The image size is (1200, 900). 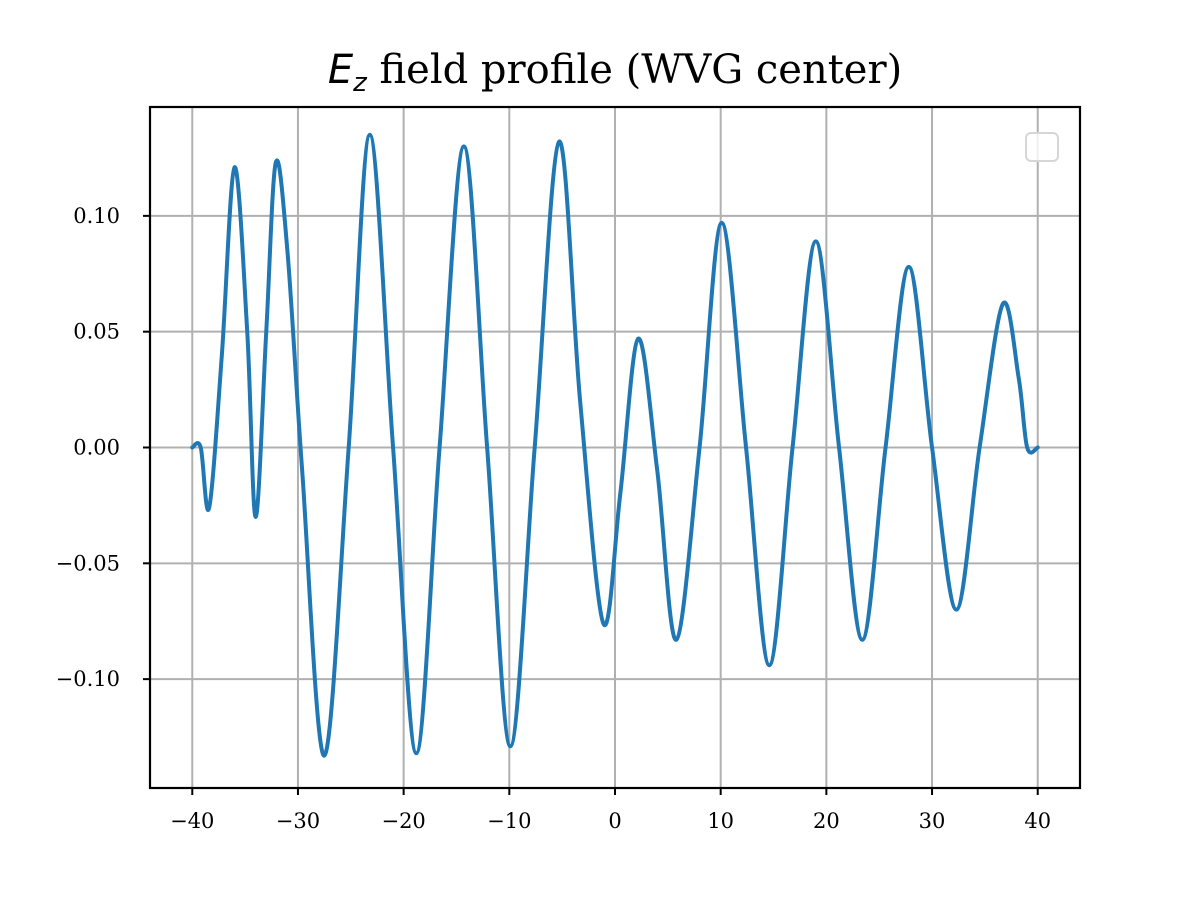 I want to click on y-tick-label: −0.10, so click(x=88, y=679).